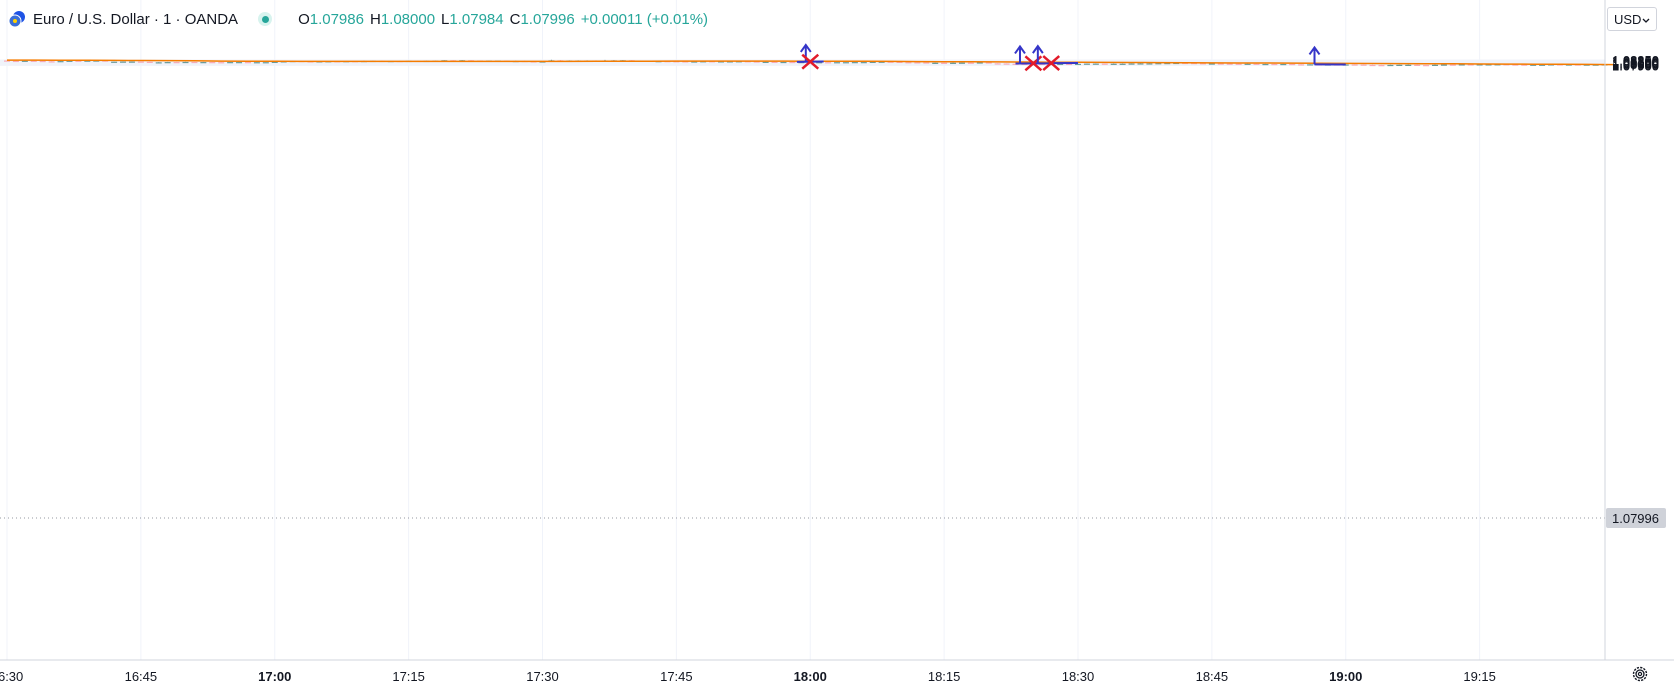  What do you see at coordinates (1071, 57) in the screenshot?
I see `drawings` at bounding box center [1071, 57].